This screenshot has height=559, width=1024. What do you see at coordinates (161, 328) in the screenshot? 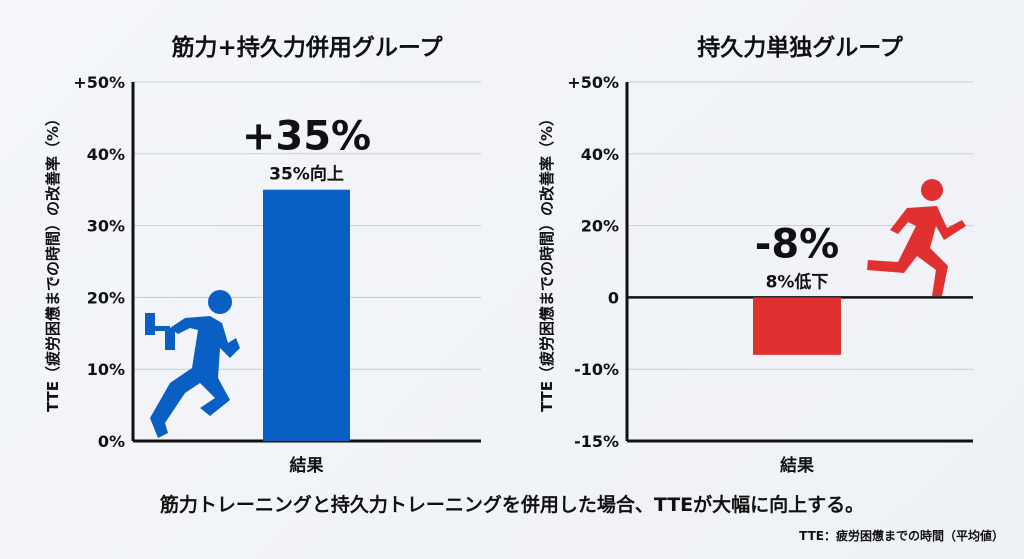
I see `dumbbell-bar` at bounding box center [161, 328].